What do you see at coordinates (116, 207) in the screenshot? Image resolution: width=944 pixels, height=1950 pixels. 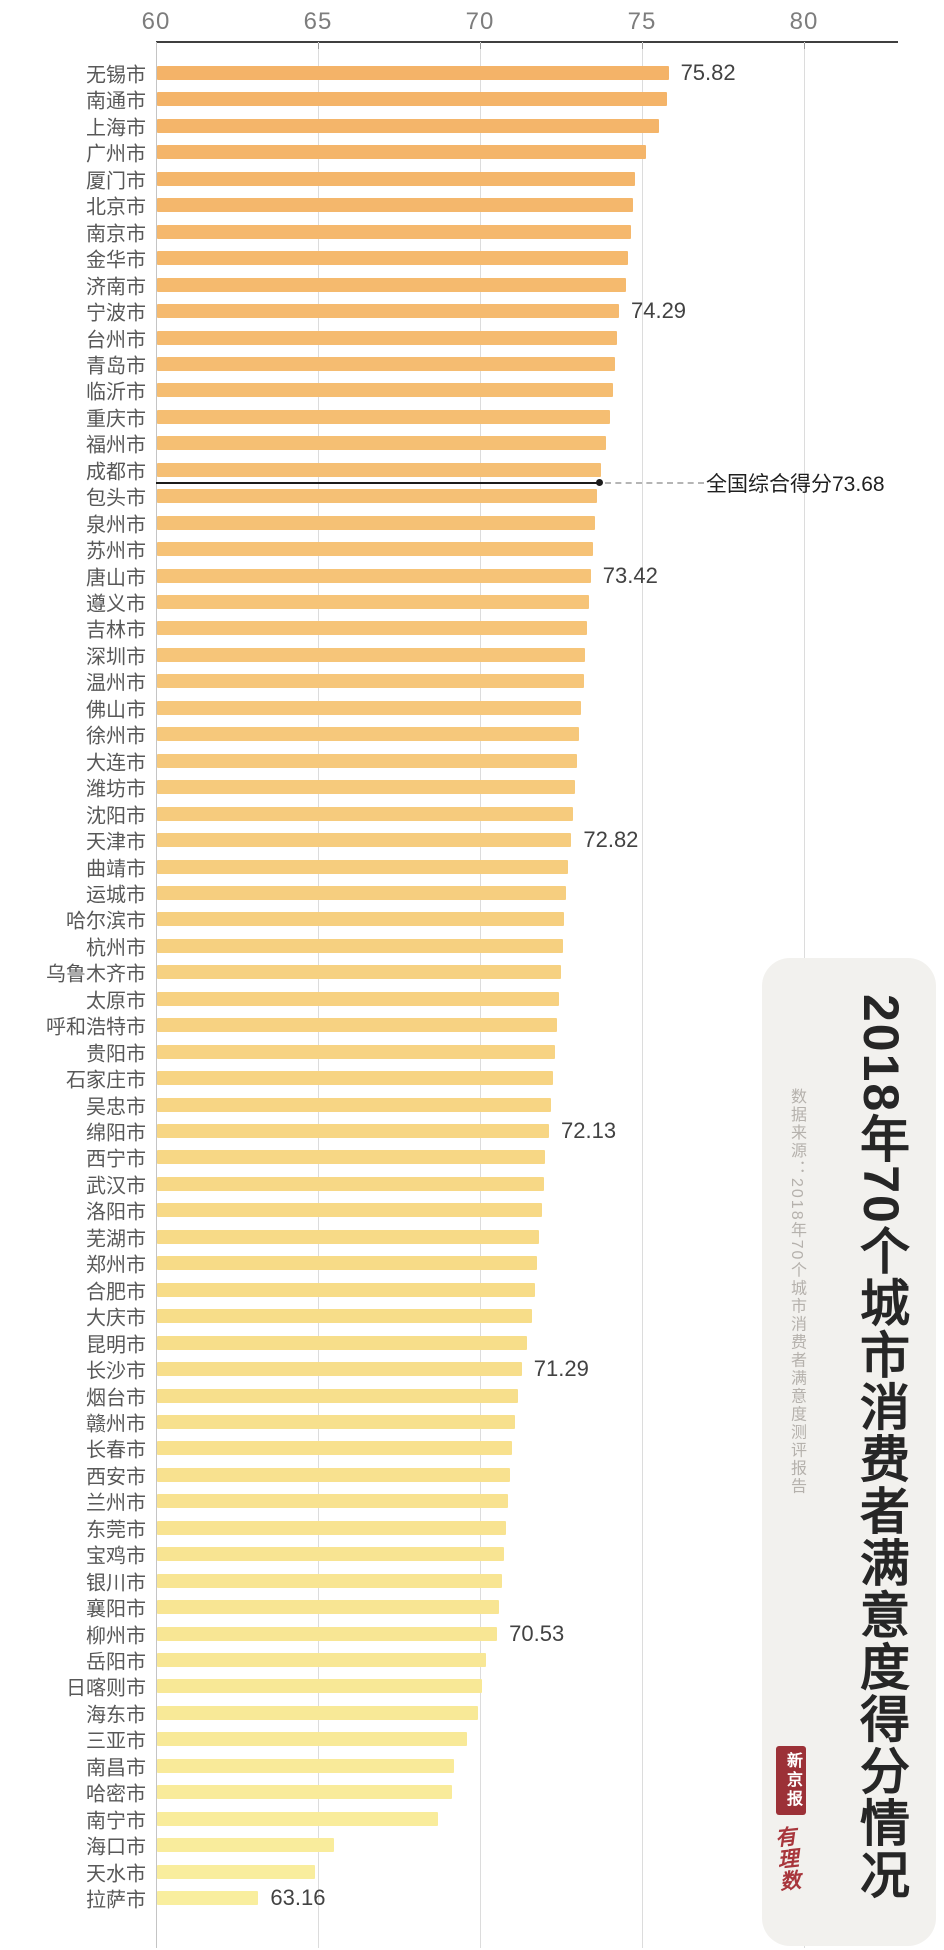 I see `city-label: 北京市` at bounding box center [116, 207].